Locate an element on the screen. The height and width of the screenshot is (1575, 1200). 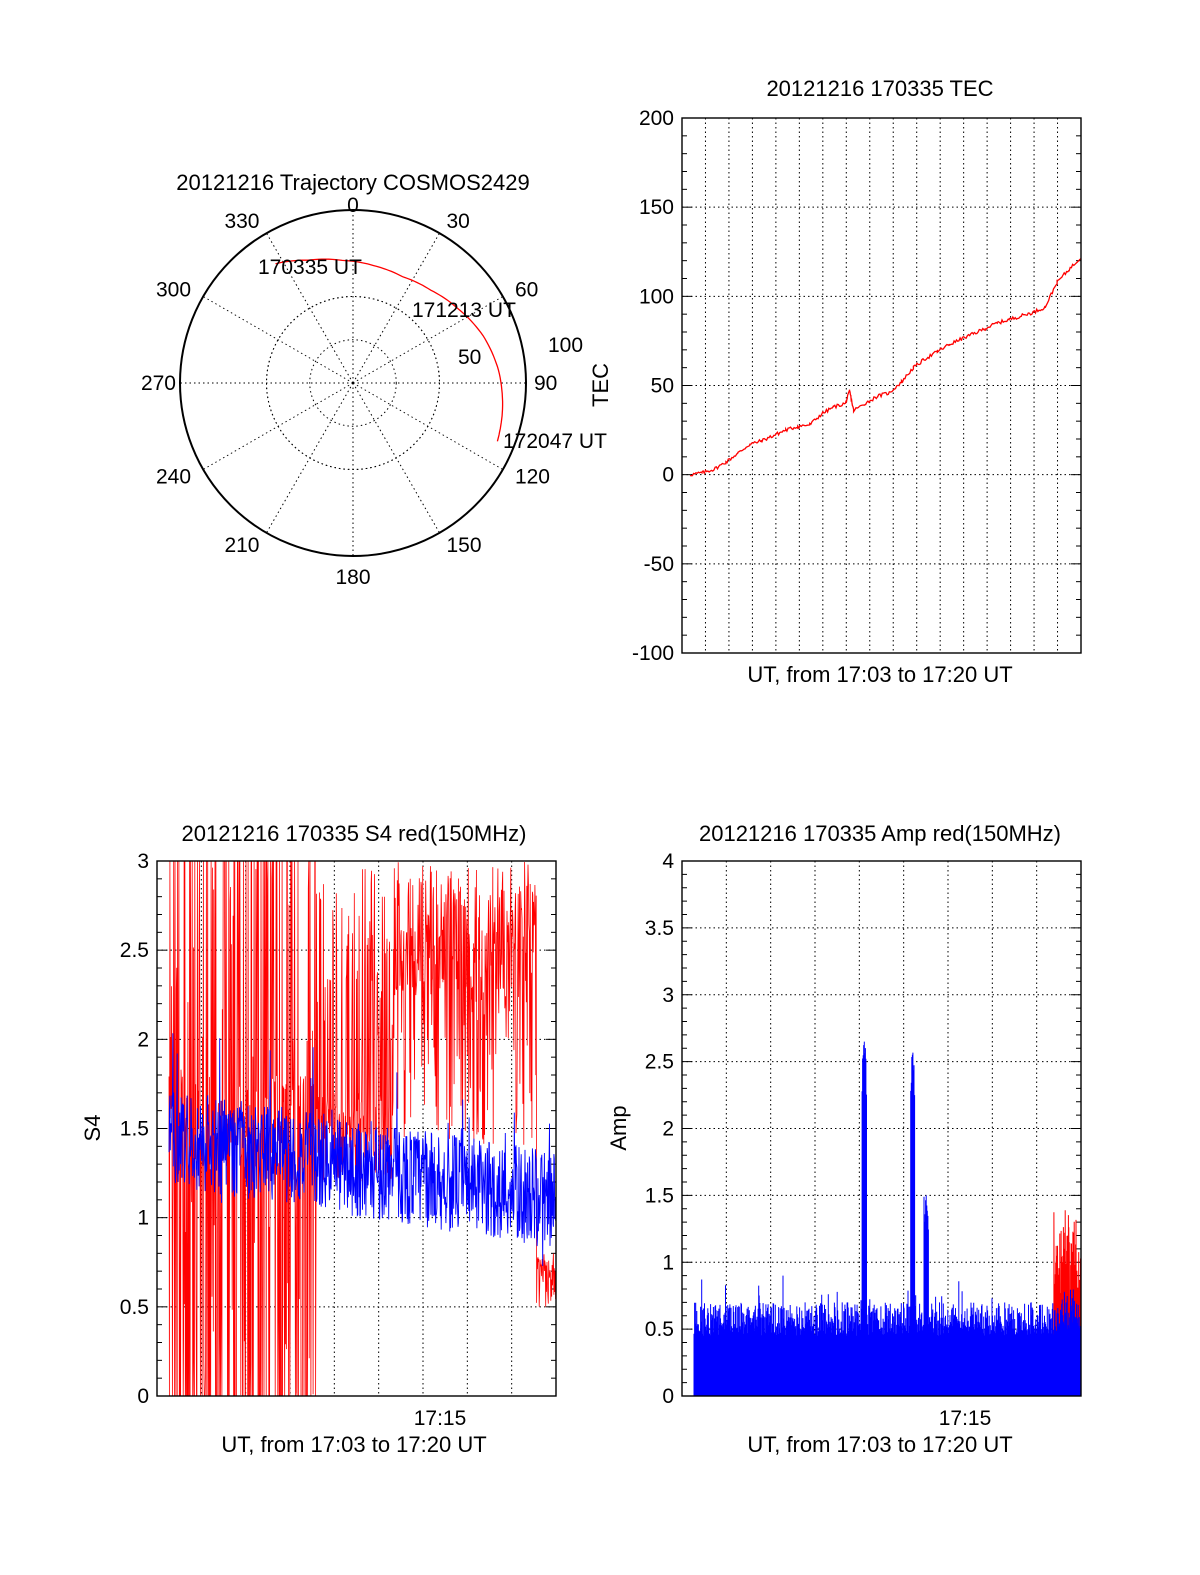
y-tick-label: -100 is located at coordinates (653, 653).